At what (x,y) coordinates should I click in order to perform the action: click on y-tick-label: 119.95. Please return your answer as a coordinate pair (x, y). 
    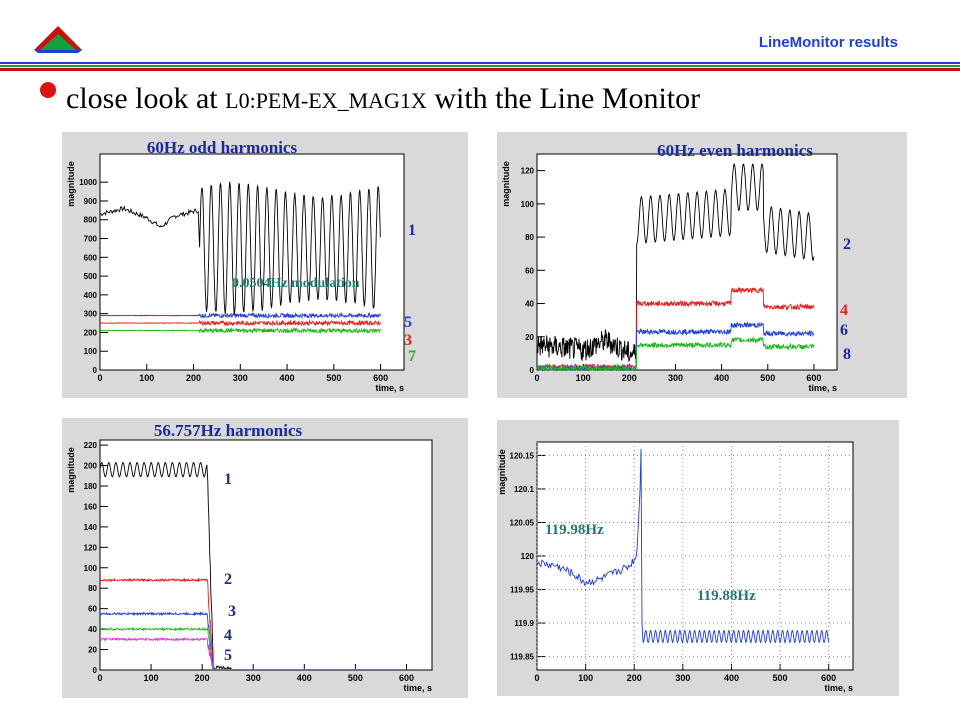
    Looking at the image, I should click on (522, 590).